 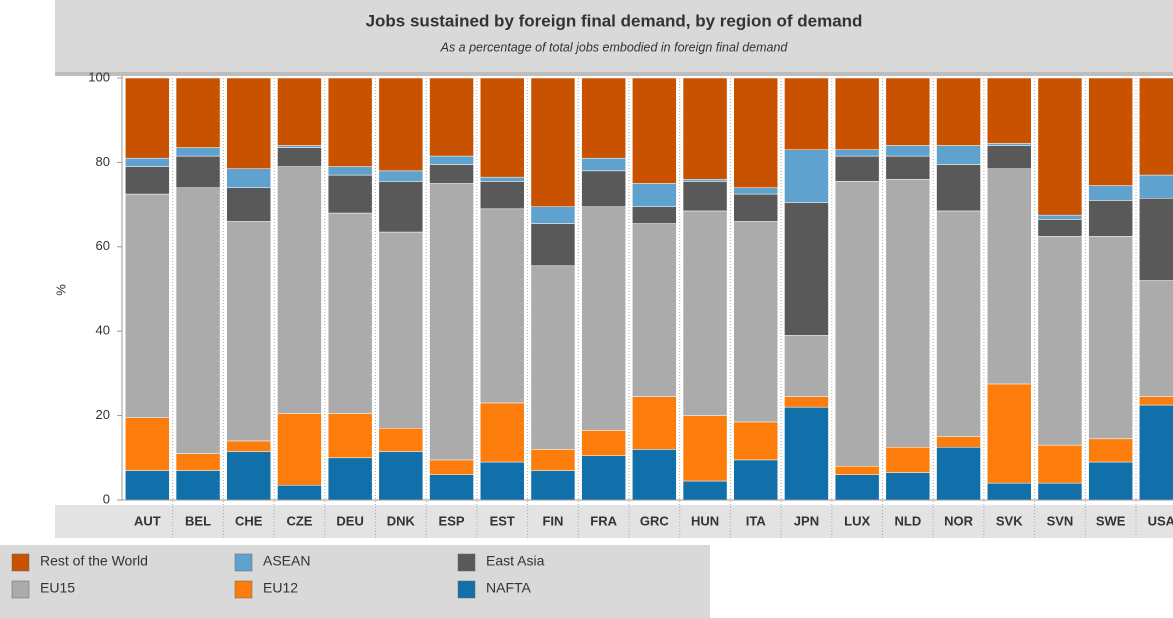 I want to click on title-rule, so click(x=614, y=74).